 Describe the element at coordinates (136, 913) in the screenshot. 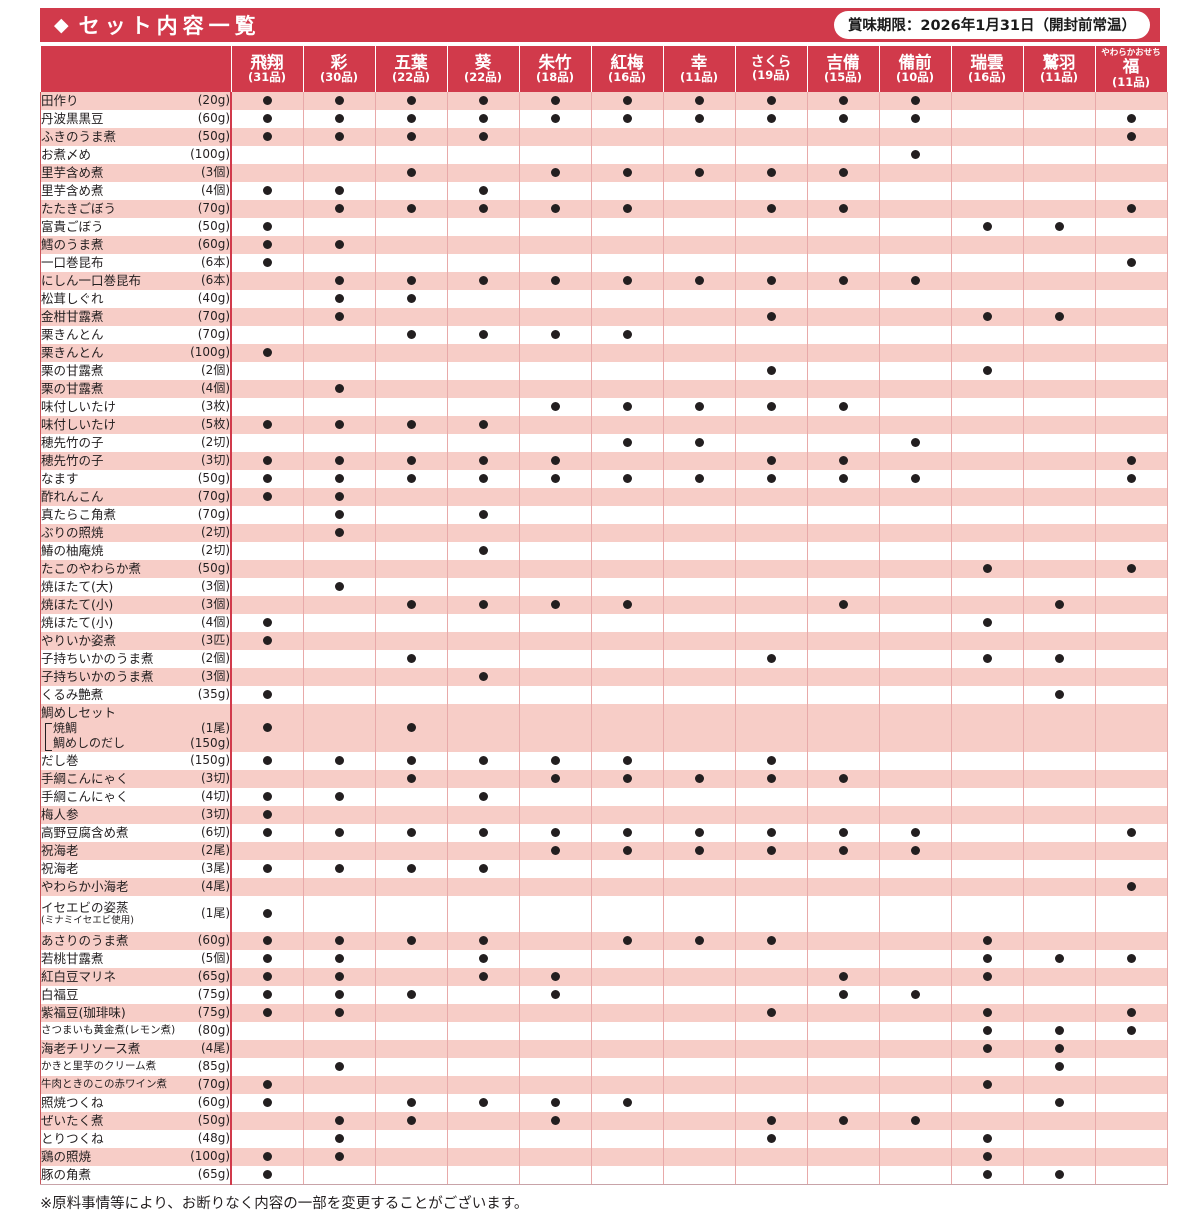

I see `item-name-cell: イセエビの姿蒸 (ミナミイセエビ使用) (1尾)` at that location.